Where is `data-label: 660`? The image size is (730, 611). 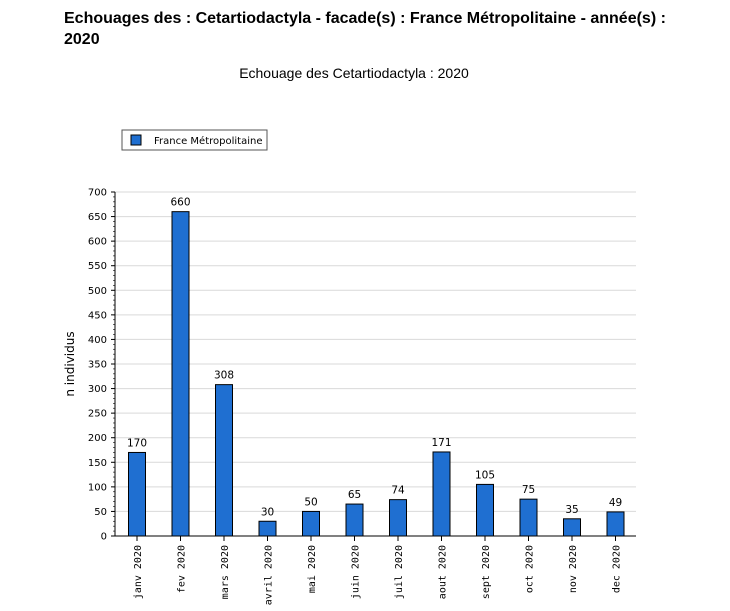
data-label: 660 is located at coordinates (180, 203).